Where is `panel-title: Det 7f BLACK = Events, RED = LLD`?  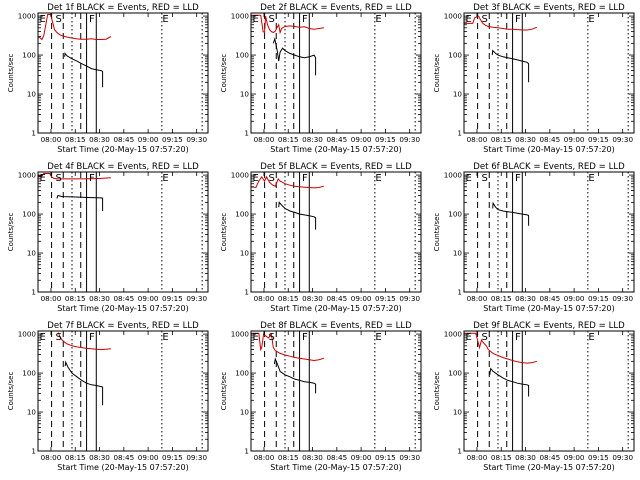
panel-title: Det 7f BLACK = Events, RED = LLD is located at coordinates (123, 326).